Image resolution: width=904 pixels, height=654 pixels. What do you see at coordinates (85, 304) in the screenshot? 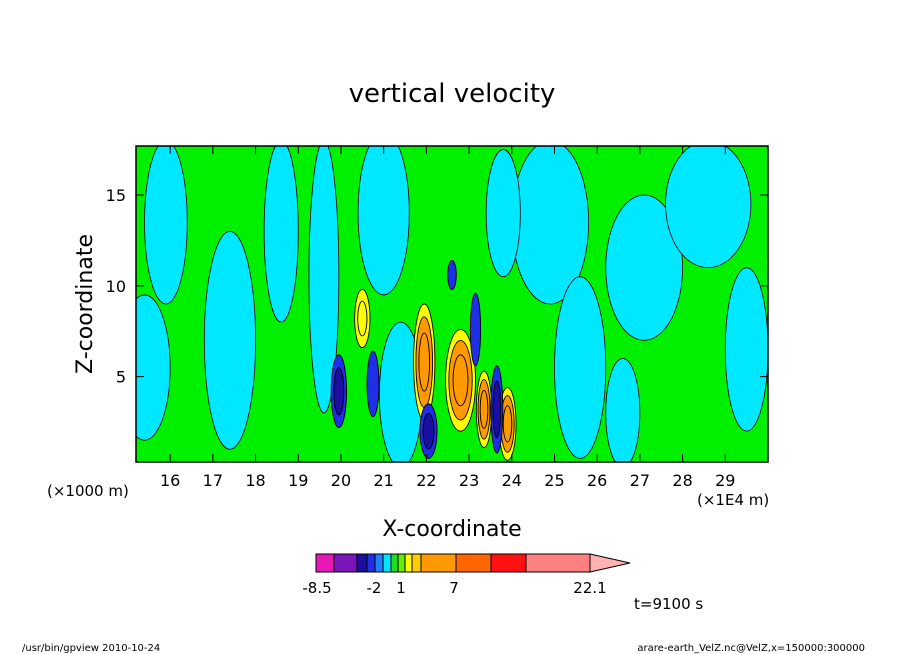
I see `y-axis-label: Z-coordinate` at bounding box center [85, 304].